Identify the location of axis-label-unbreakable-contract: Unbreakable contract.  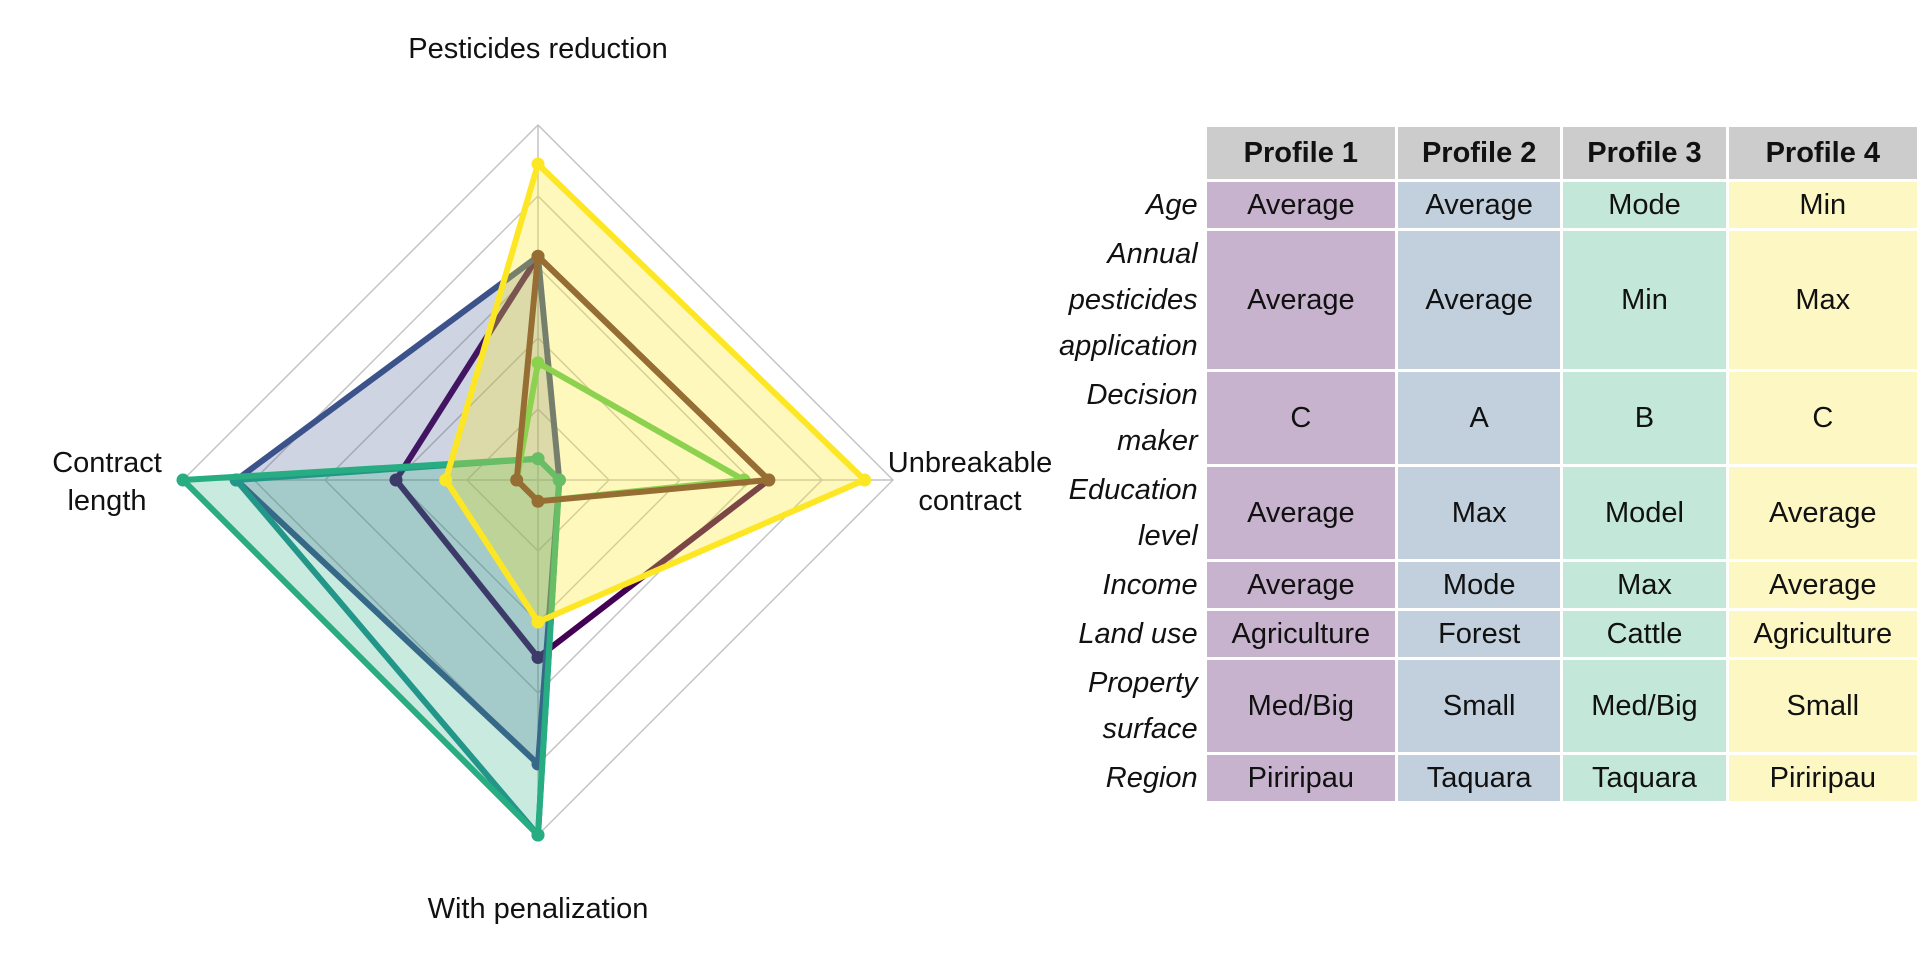
(970, 482).